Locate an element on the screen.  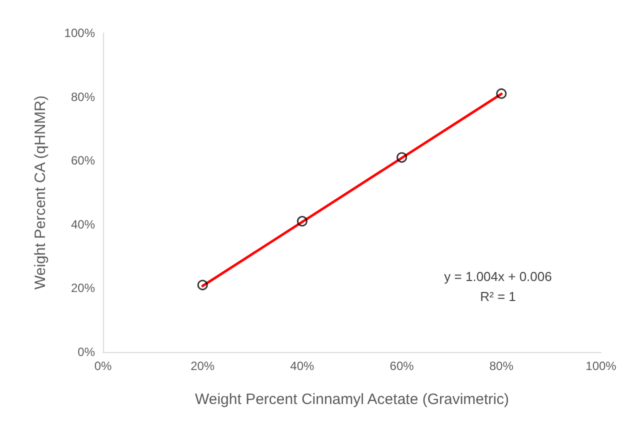
y-tick-label: 20% is located at coordinates (83, 288).